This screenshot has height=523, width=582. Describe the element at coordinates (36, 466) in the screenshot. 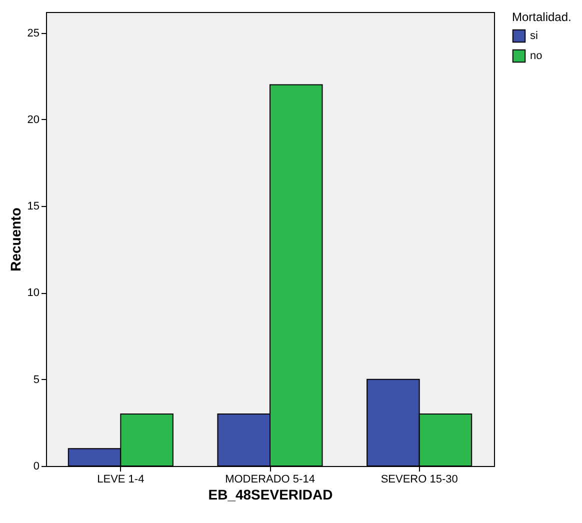

I see `y-tick-label: 0` at that location.